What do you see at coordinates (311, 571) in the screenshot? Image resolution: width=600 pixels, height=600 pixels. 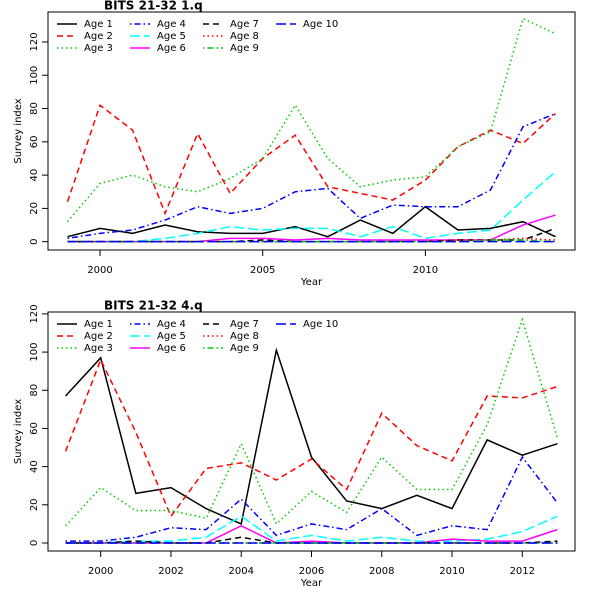 I see `x-tick-label: 2006` at bounding box center [311, 571].